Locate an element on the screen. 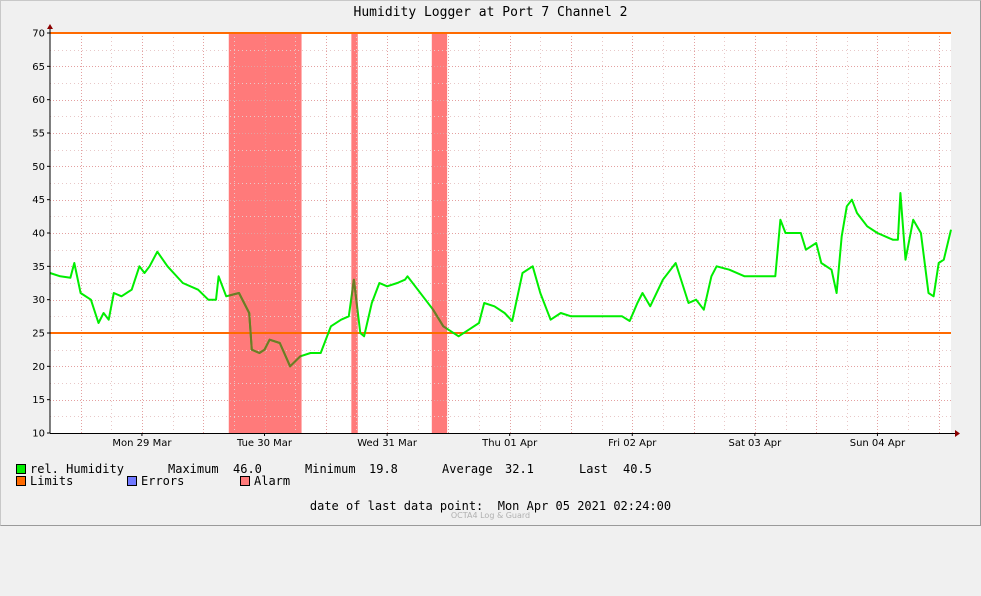 The image size is (981, 596). alarm-swatch is located at coordinates (245, 480).